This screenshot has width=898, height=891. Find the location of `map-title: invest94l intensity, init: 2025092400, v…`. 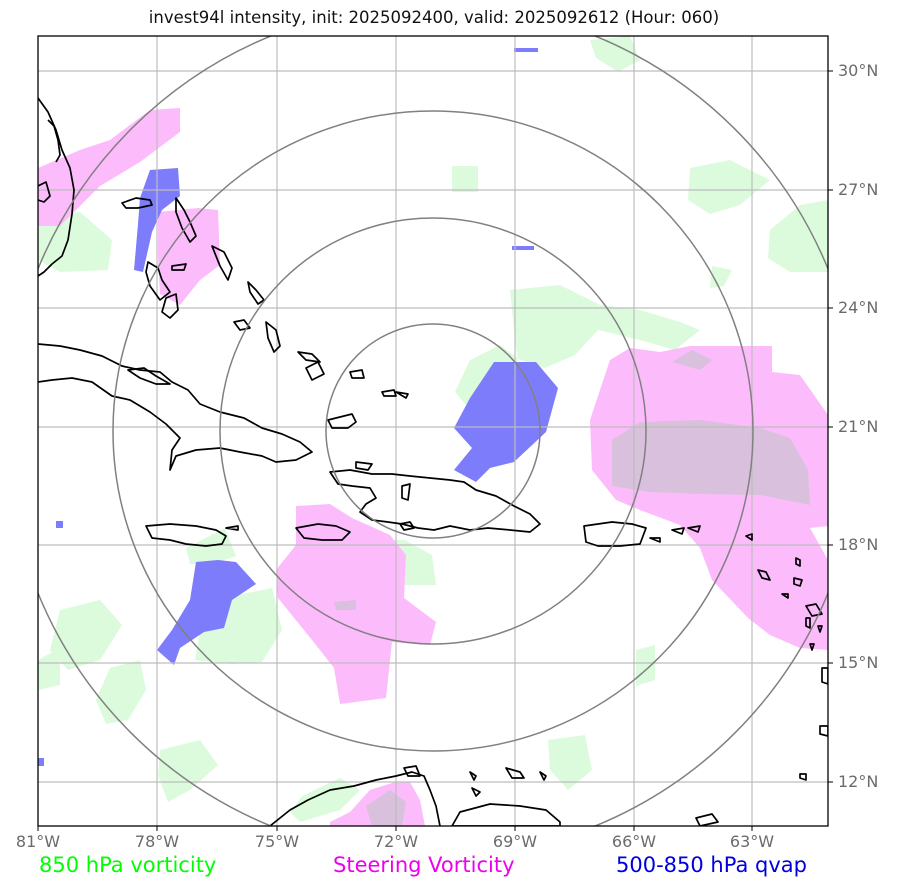

map-title: invest94l intensity, init: 2025092400, v… is located at coordinates (434, 17).